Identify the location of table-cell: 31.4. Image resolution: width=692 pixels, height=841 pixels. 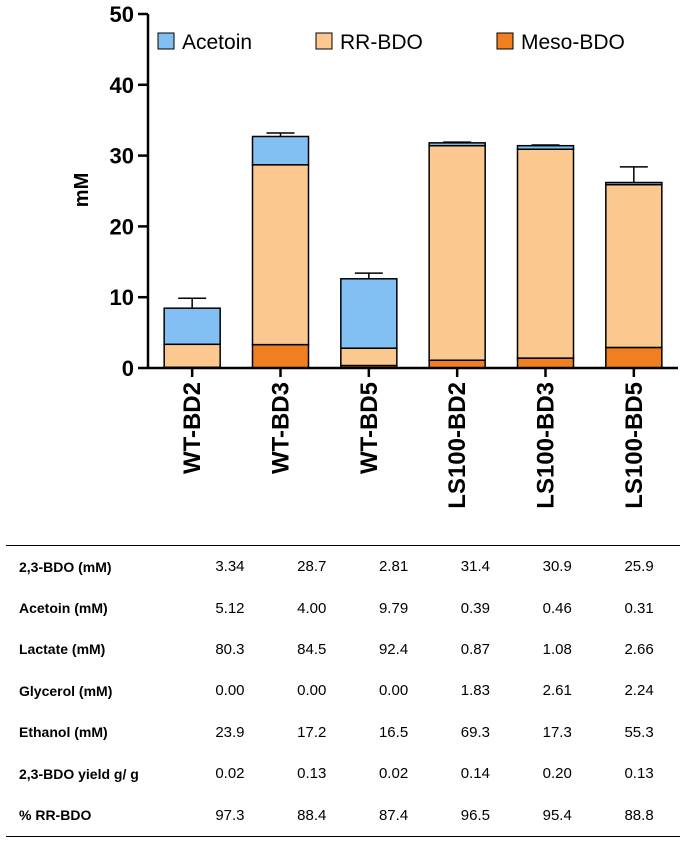
(475, 567).